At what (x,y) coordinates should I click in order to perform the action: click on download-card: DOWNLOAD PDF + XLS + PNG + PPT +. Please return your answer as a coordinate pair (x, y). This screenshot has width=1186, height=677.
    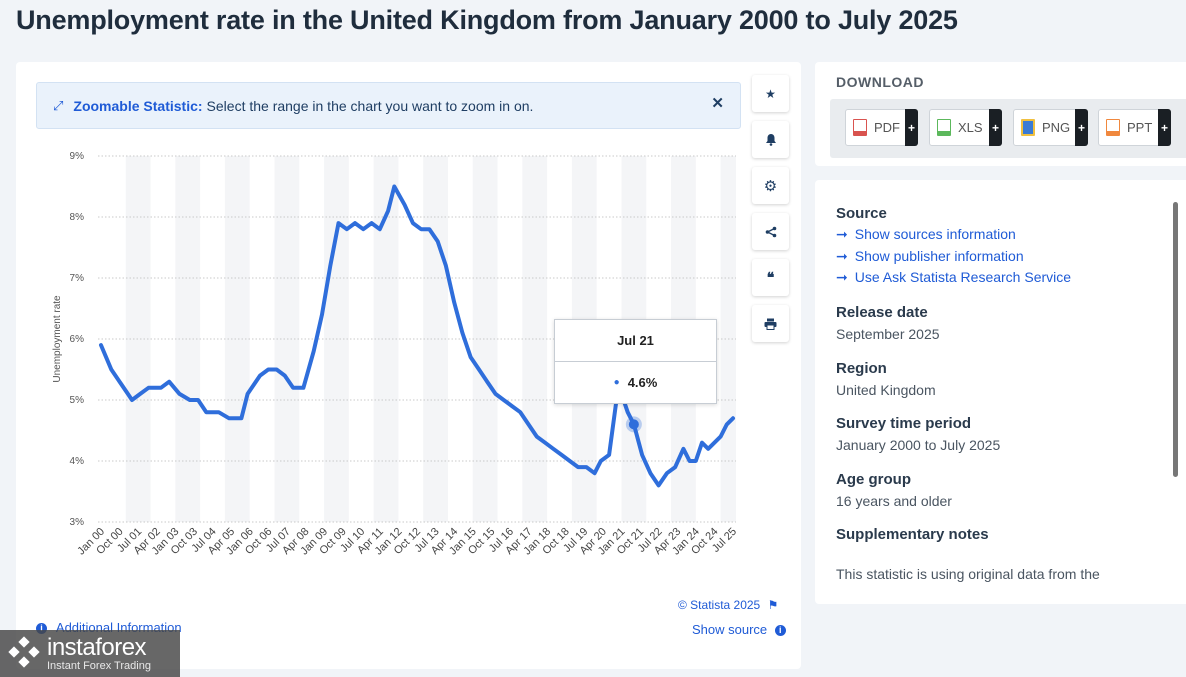
    Looking at the image, I should click on (1000, 114).